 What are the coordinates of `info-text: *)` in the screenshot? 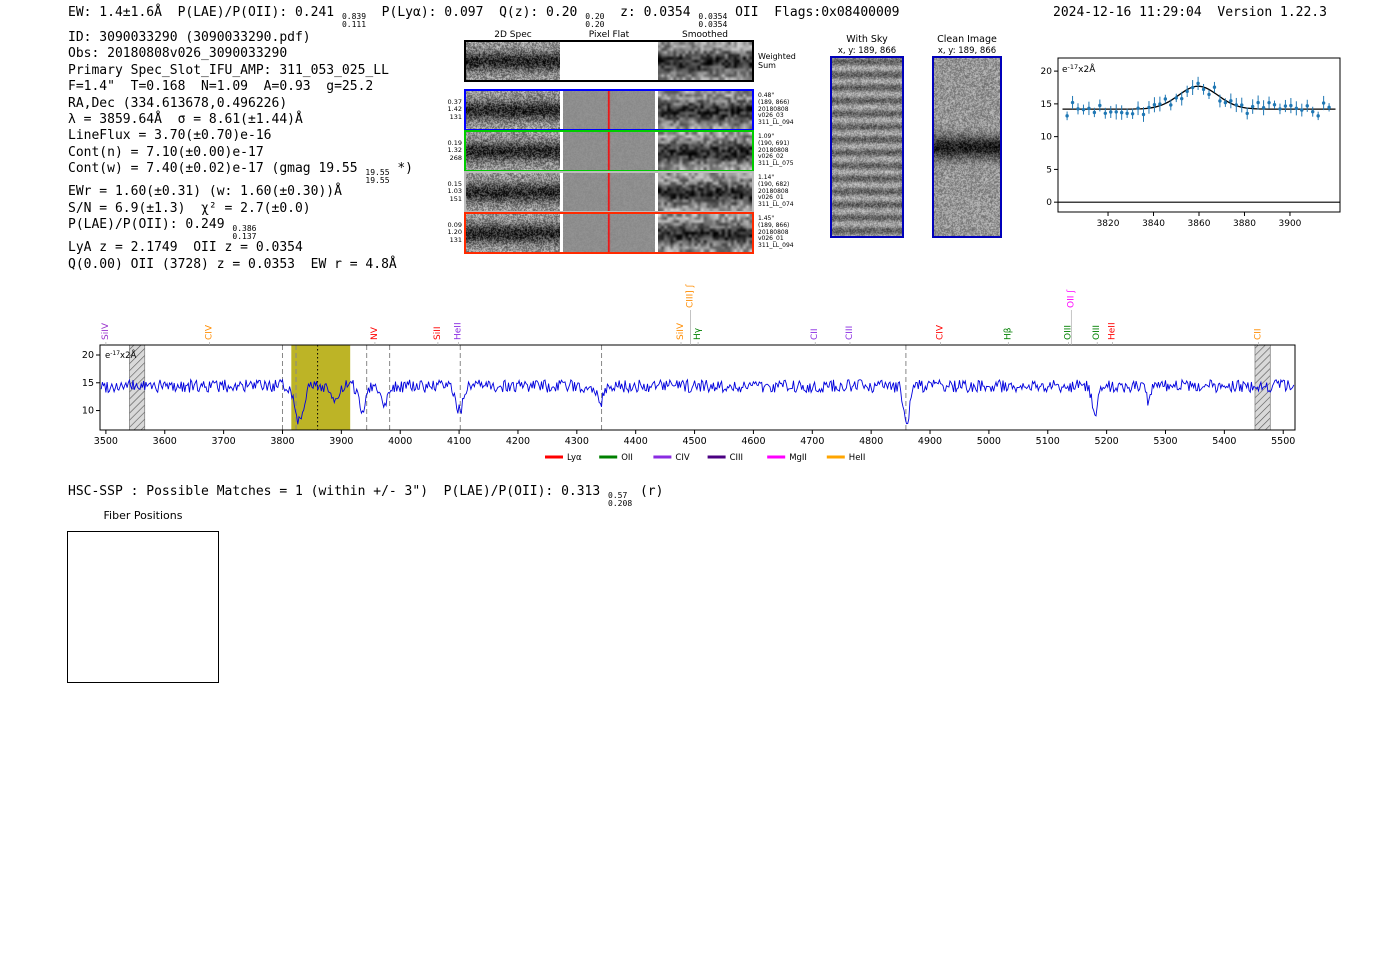 It's located at (401, 169).